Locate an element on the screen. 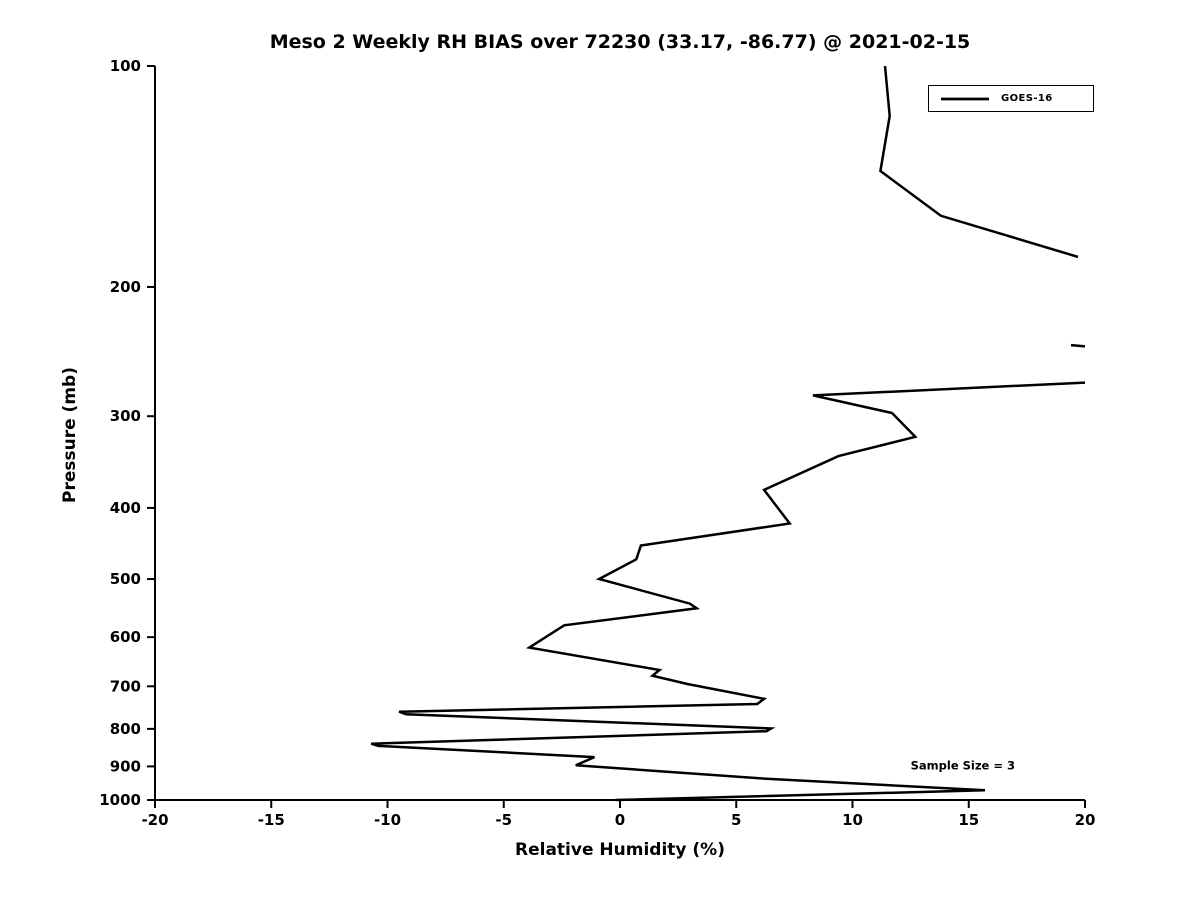 Image resolution: width=1200 pixels, height=900 pixels. y-tick-label: 1000 is located at coordinates (120, 800).